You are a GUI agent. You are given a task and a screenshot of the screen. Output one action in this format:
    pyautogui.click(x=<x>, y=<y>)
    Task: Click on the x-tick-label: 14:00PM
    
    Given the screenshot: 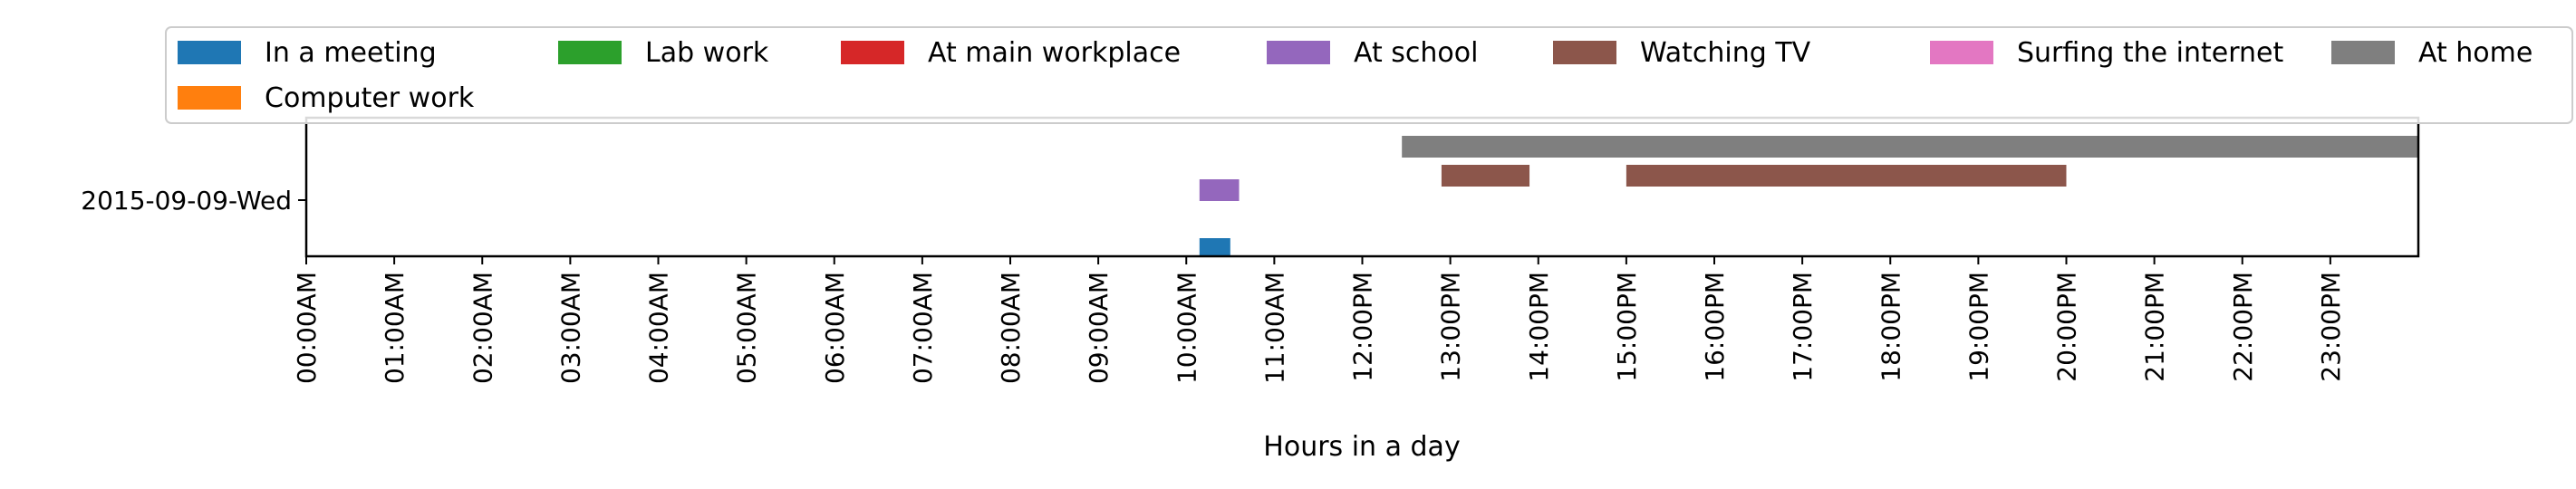 What is the action you would take?
    pyautogui.click(x=1539, y=327)
    